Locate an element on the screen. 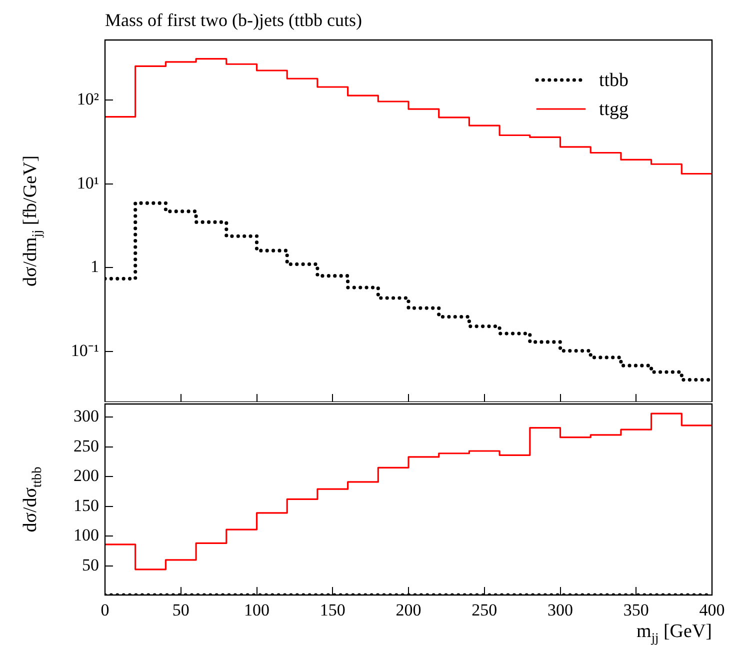 The width and height of the screenshot is (733, 645). x-tick-label: 0 is located at coordinates (105, 610).